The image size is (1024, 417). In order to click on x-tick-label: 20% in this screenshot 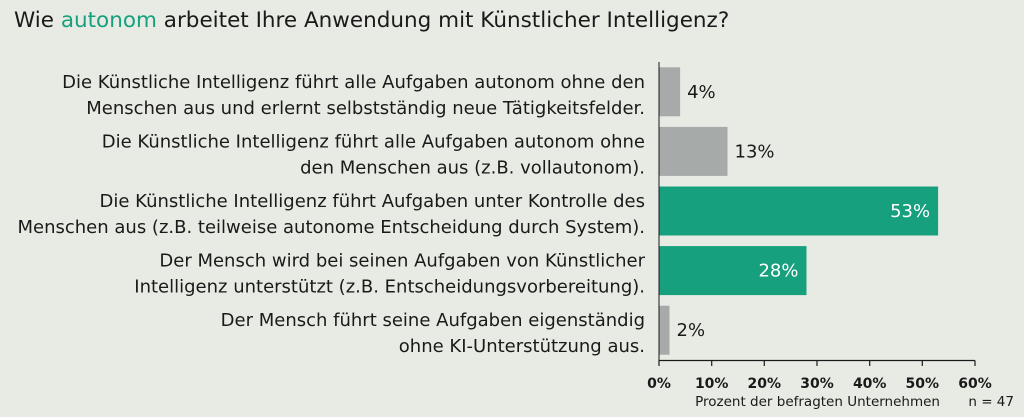, I will do `click(765, 384)`.